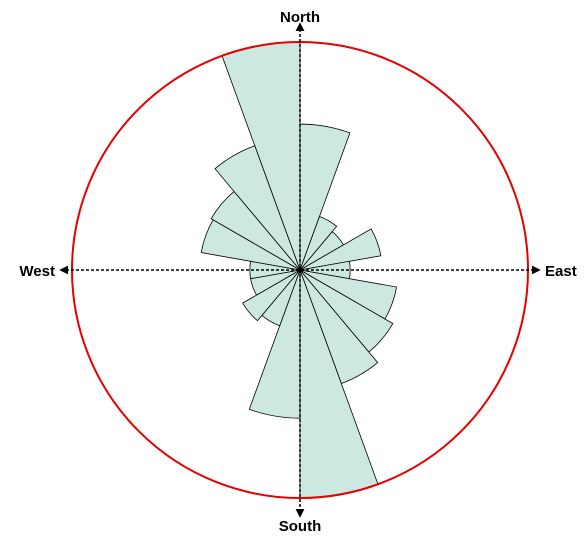  I want to click on west-label: West, so click(37, 271).